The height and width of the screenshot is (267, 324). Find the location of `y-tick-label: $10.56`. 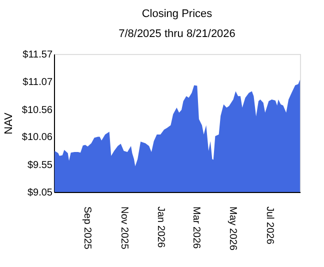

y-tick-label: $10.56 is located at coordinates (37, 110).